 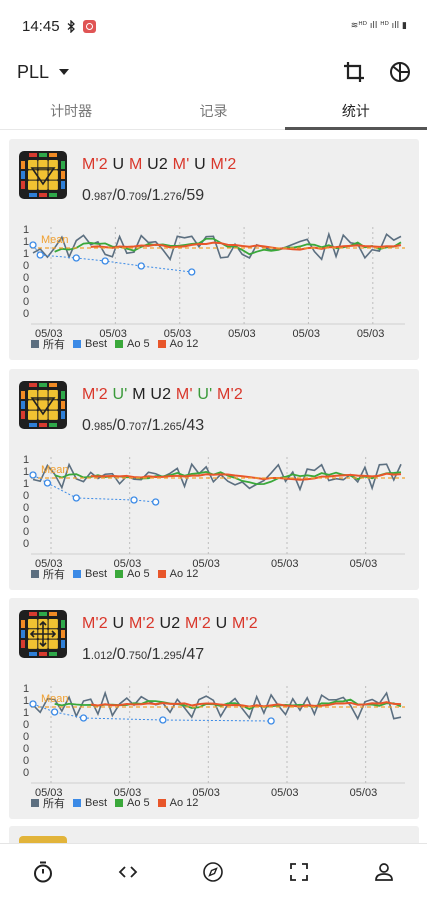 I want to click on mean-time-dec: .750, so click(x=136, y=656).